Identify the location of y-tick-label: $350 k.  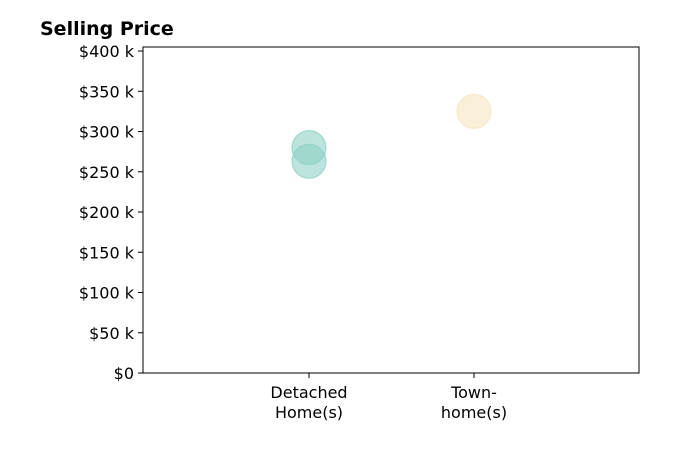
(107, 91).